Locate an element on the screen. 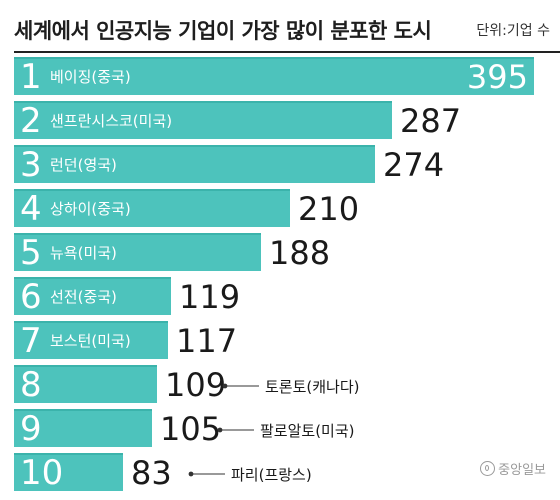 This screenshot has width=560, height=500. rank-number-8: 8 is located at coordinates (31, 385).